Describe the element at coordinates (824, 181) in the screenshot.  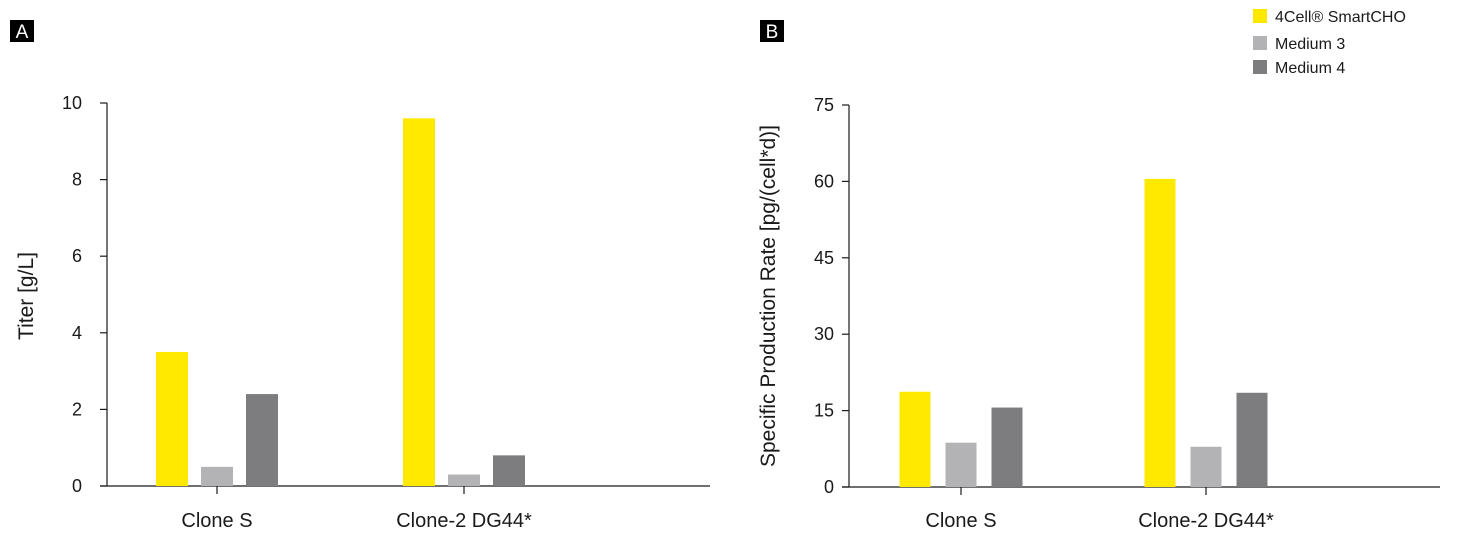
I see `panel-b-y-tick-label: 60` at that location.